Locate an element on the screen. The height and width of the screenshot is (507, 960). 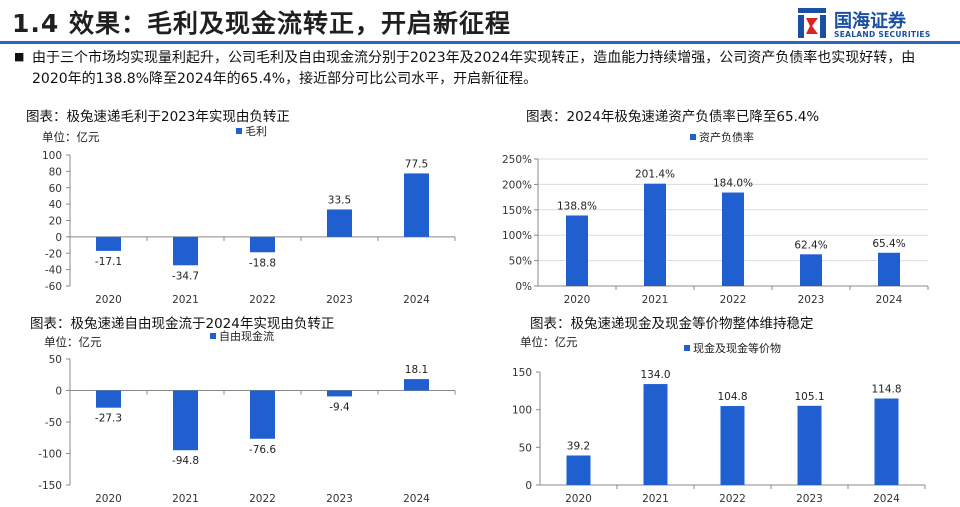
legend-label: 毛利 is located at coordinates (256, 131).